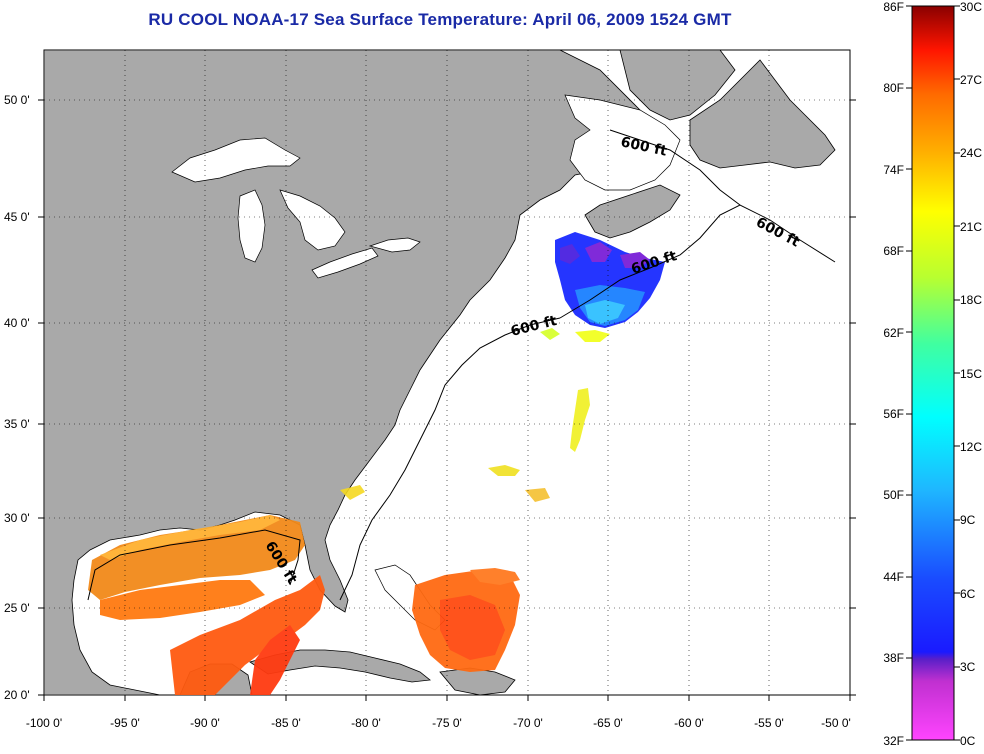 The width and height of the screenshot is (984, 754). Describe the element at coordinates (608, 723) in the screenshot. I see `lon-label: -65 0'` at that location.